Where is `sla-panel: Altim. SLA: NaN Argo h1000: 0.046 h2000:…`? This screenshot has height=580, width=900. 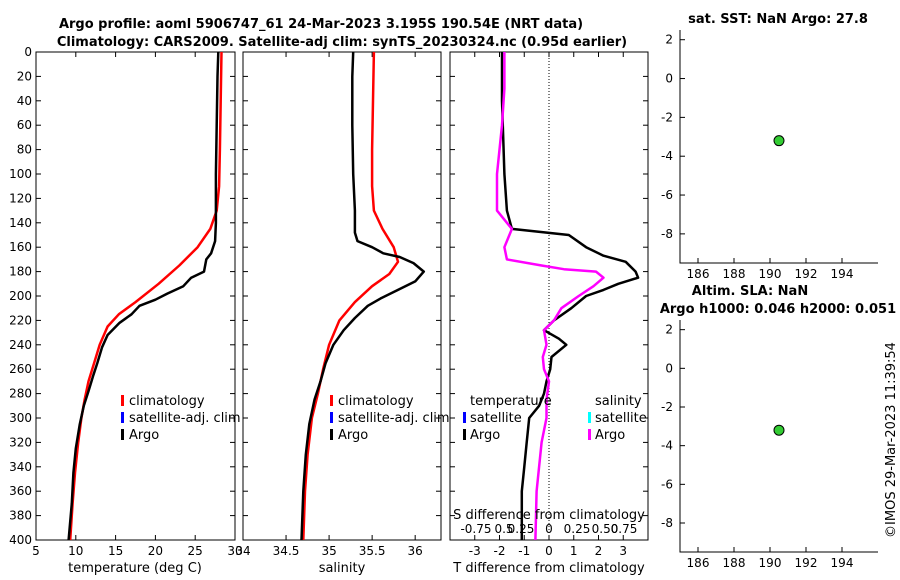
sla-panel: Altim. SLA: NaN Argo h1000: 0.046 h2000:… is located at coordinates (778, 427).